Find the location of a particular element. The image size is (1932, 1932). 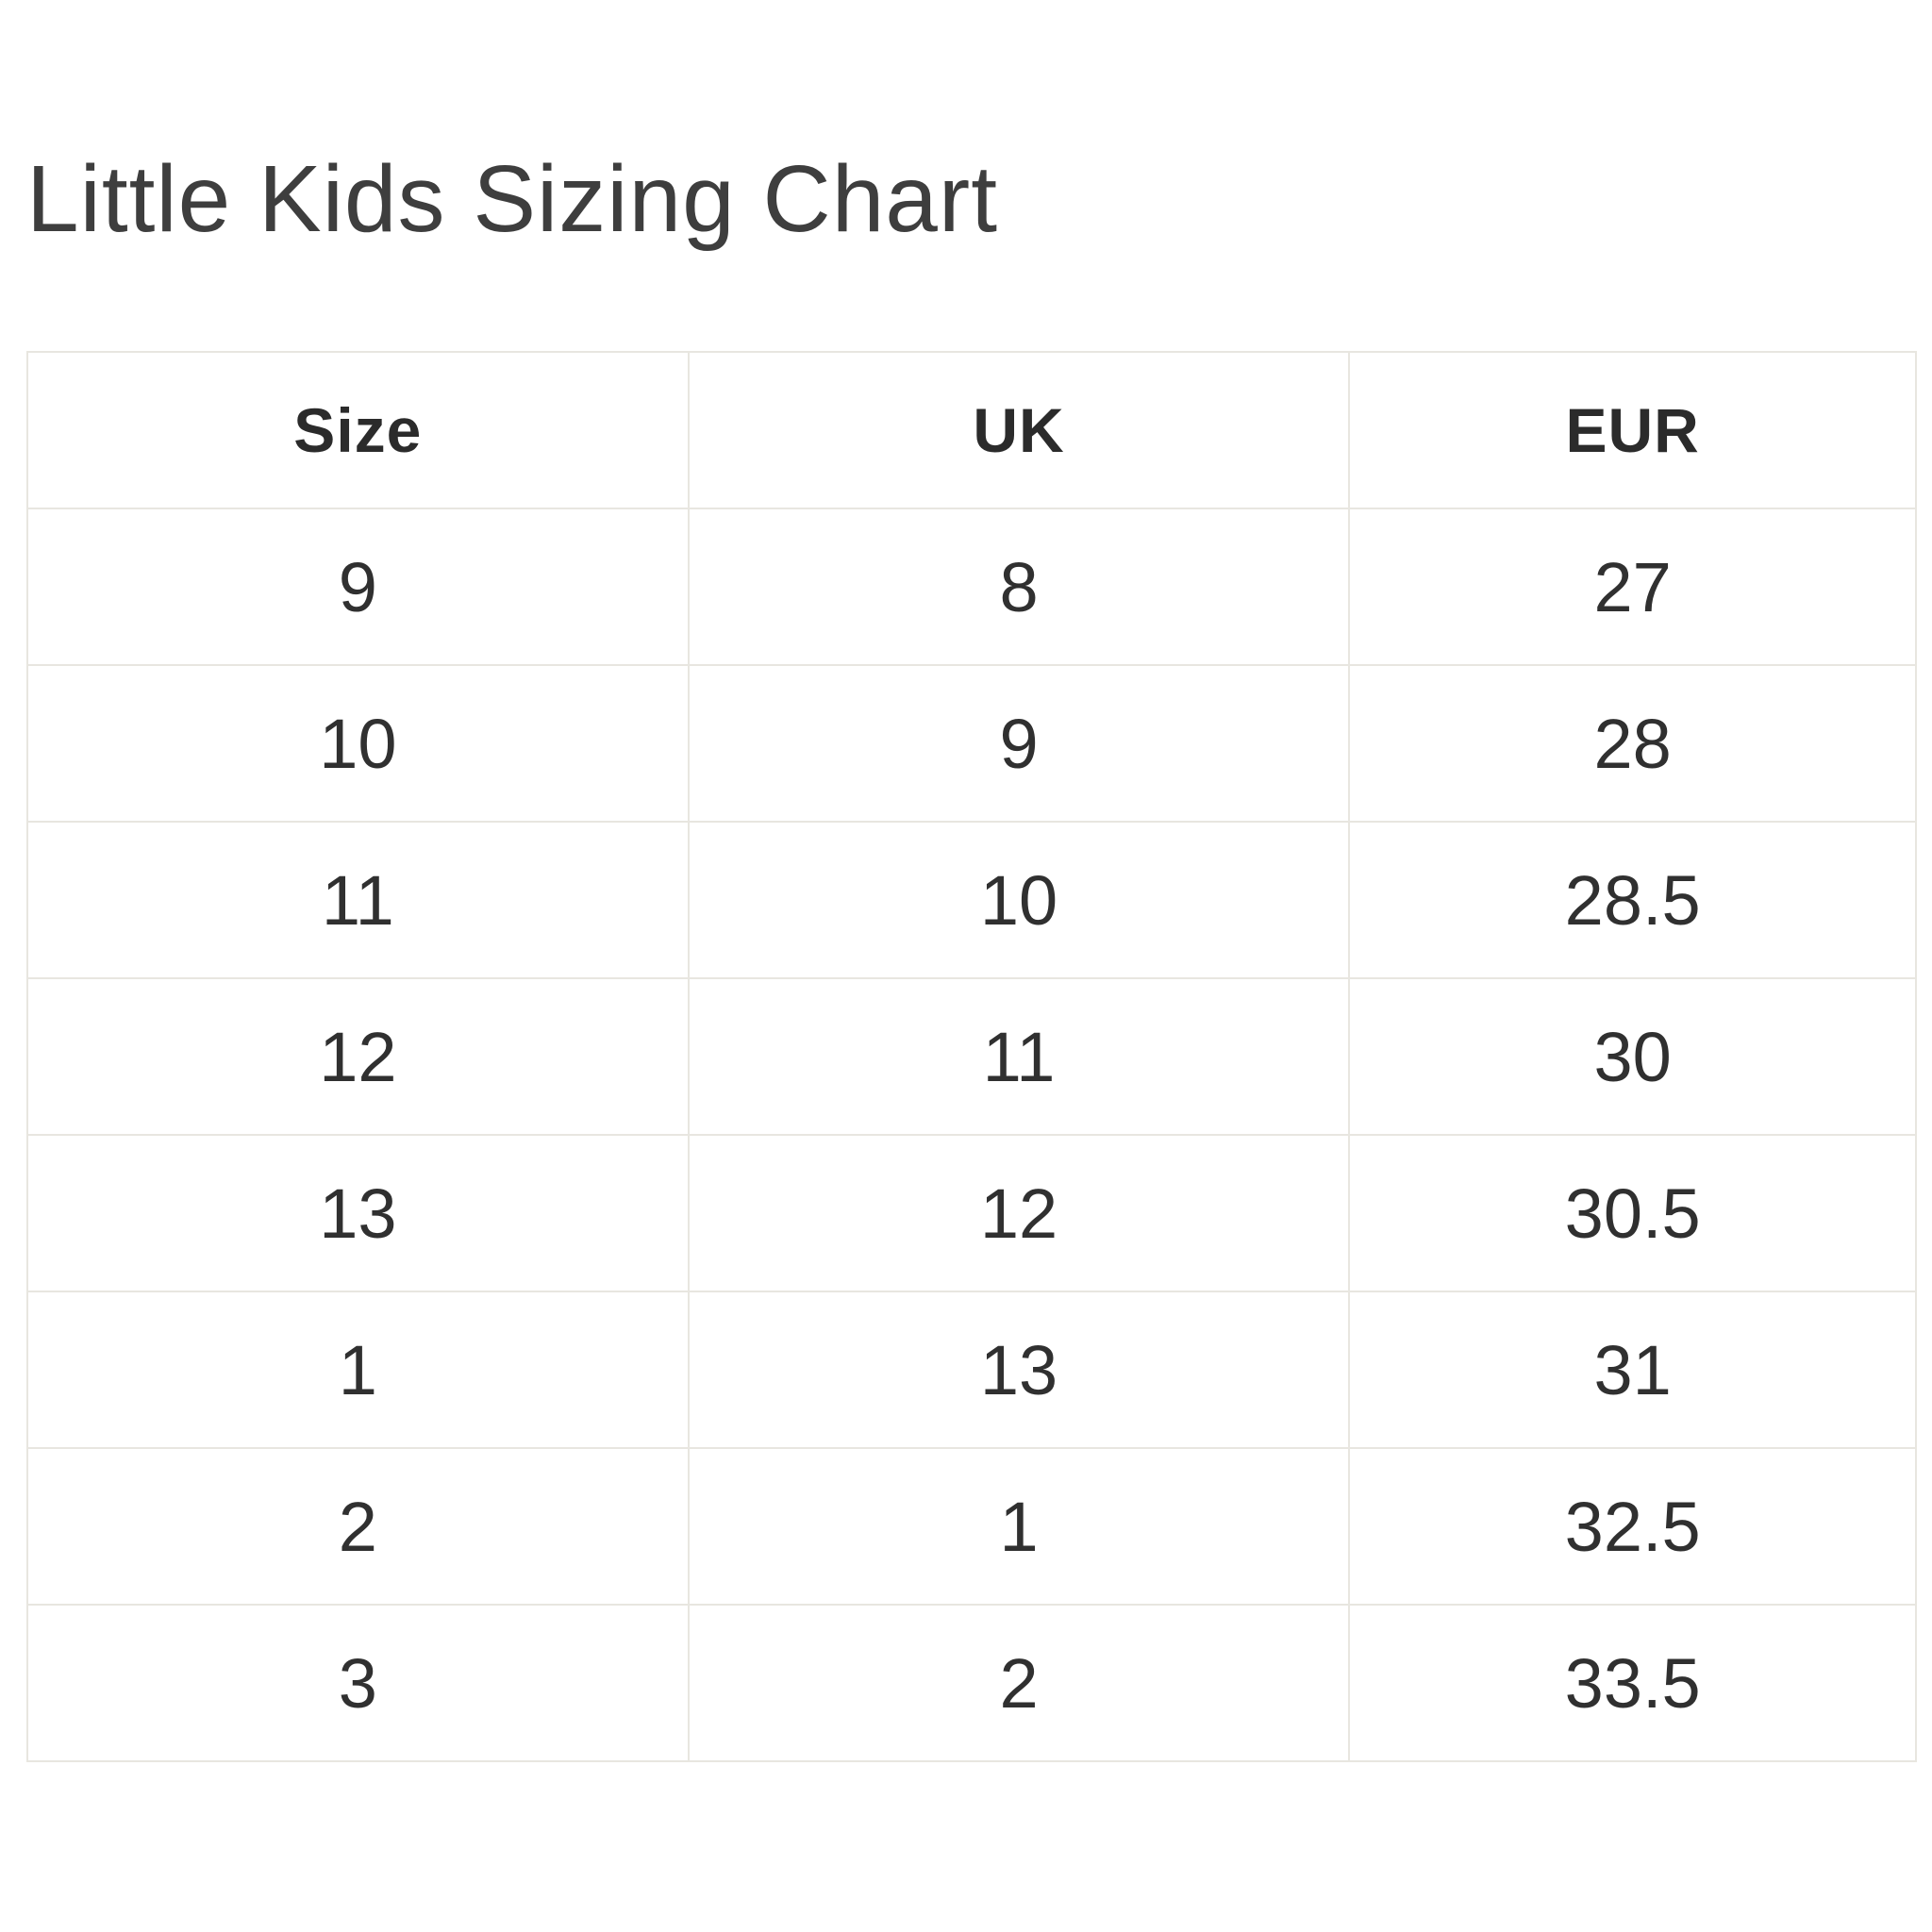

table-row: 9 8 27 is located at coordinates (971, 587).